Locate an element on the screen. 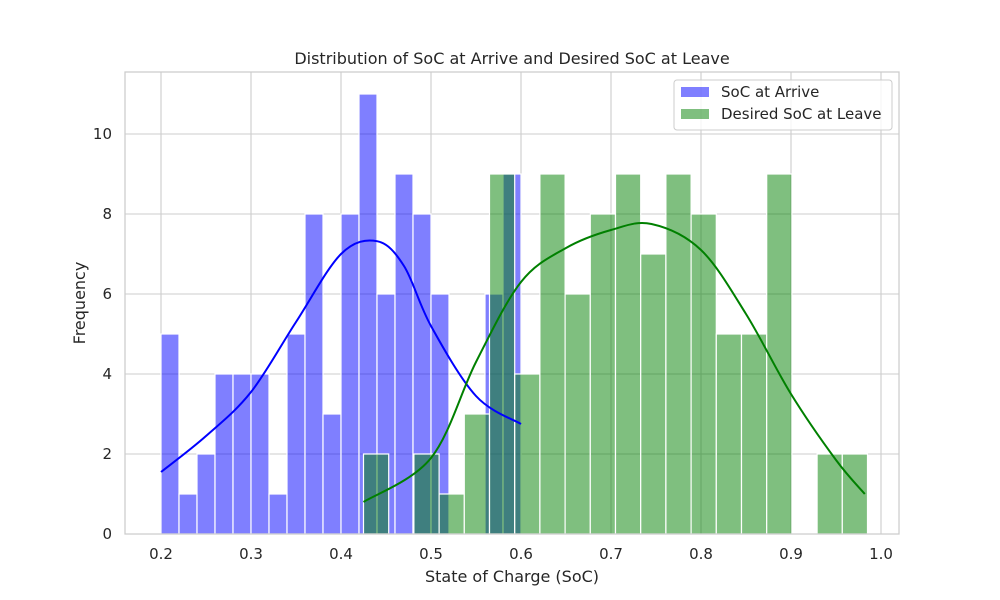  y-tick-label: 10 is located at coordinates (102, 134).